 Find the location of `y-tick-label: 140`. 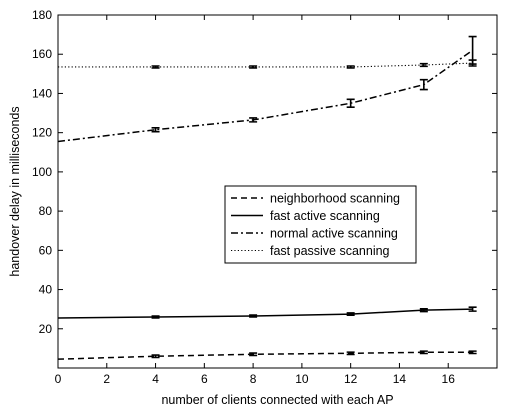

y-tick-label: 140 is located at coordinates (42, 93).